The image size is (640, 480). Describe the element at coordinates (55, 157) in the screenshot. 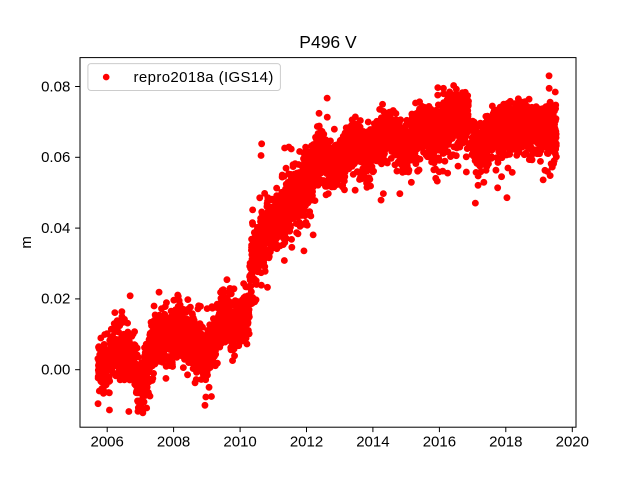

I see `svg-text: 0.06` at that location.